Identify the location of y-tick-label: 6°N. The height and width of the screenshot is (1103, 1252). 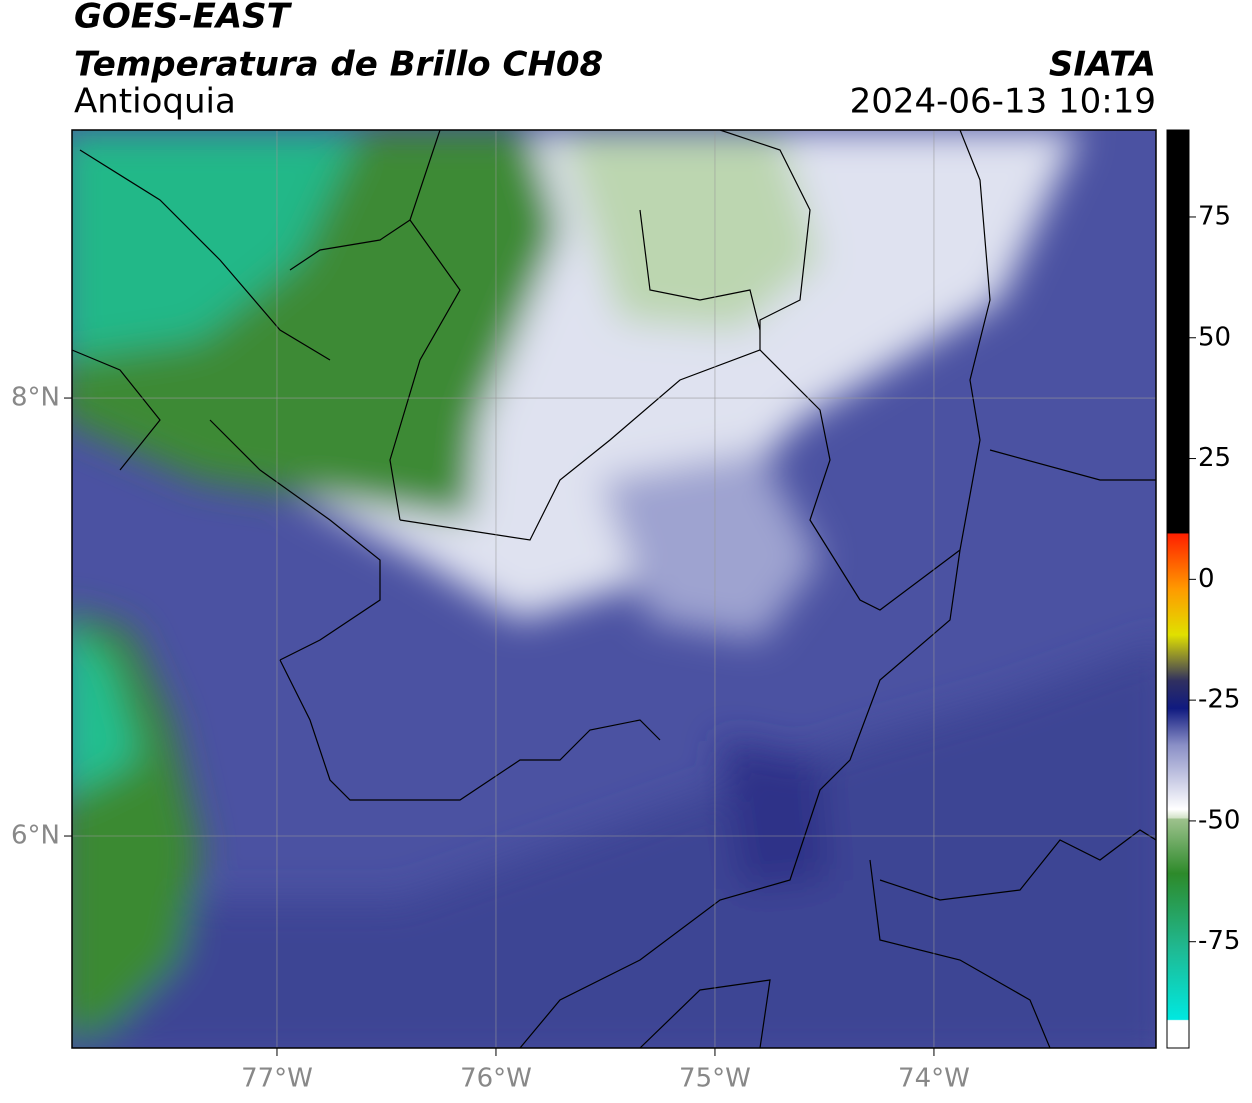
(35, 836).